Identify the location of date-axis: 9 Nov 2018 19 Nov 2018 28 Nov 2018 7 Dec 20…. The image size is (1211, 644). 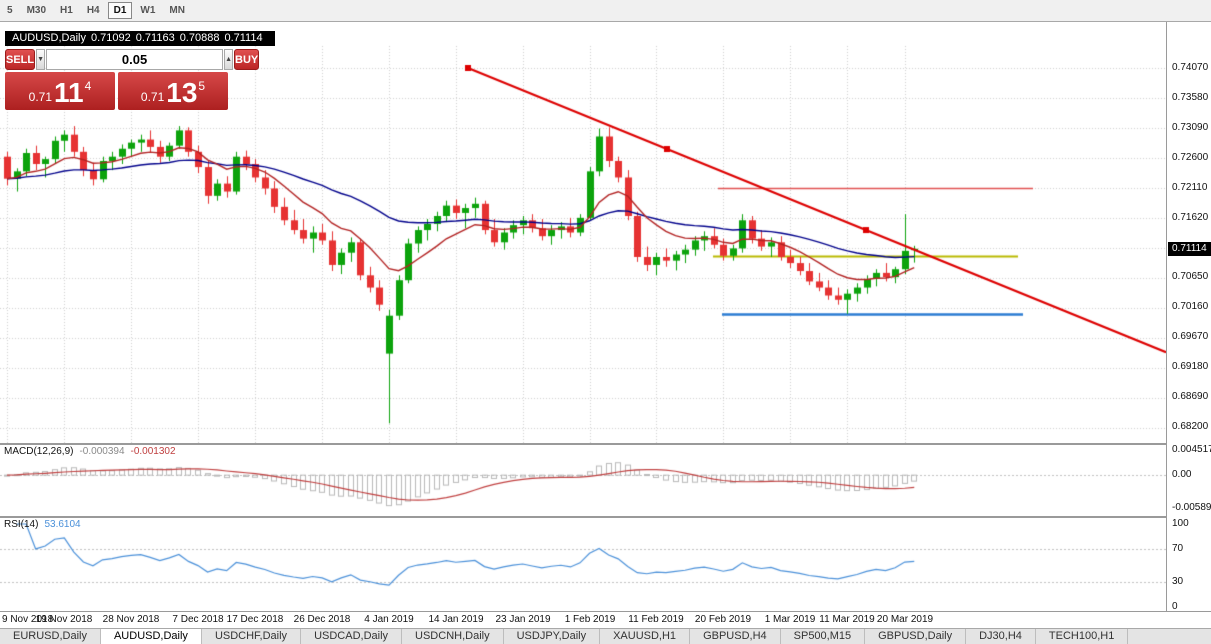
(583, 620).